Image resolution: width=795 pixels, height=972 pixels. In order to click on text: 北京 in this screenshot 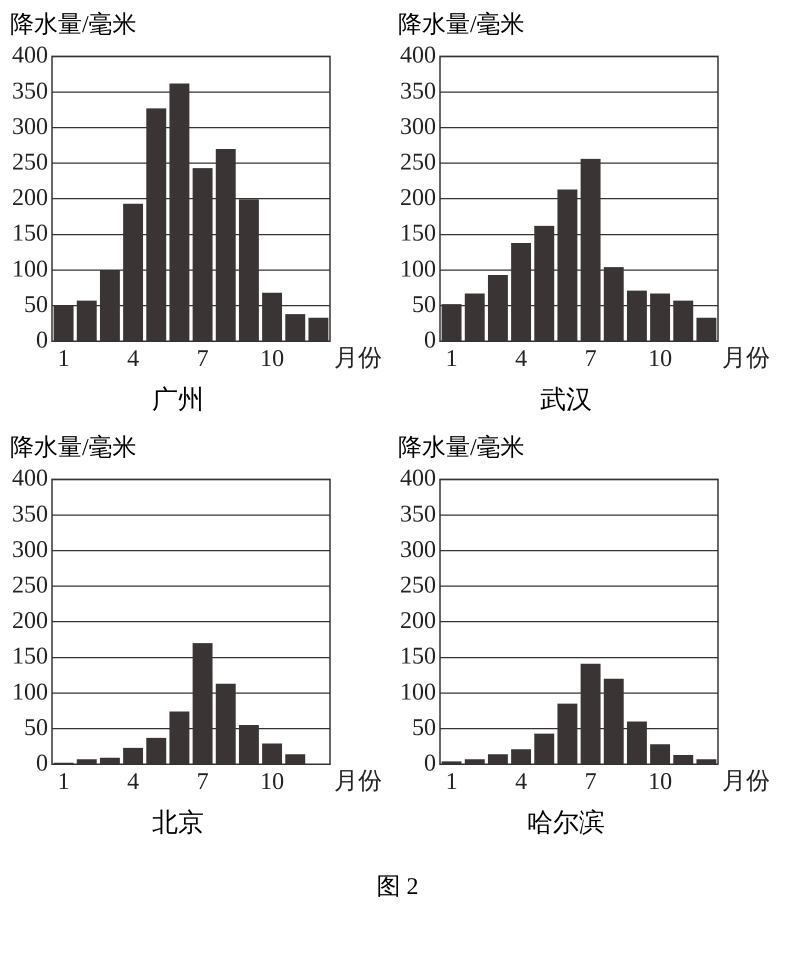, I will do `click(178, 823)`.